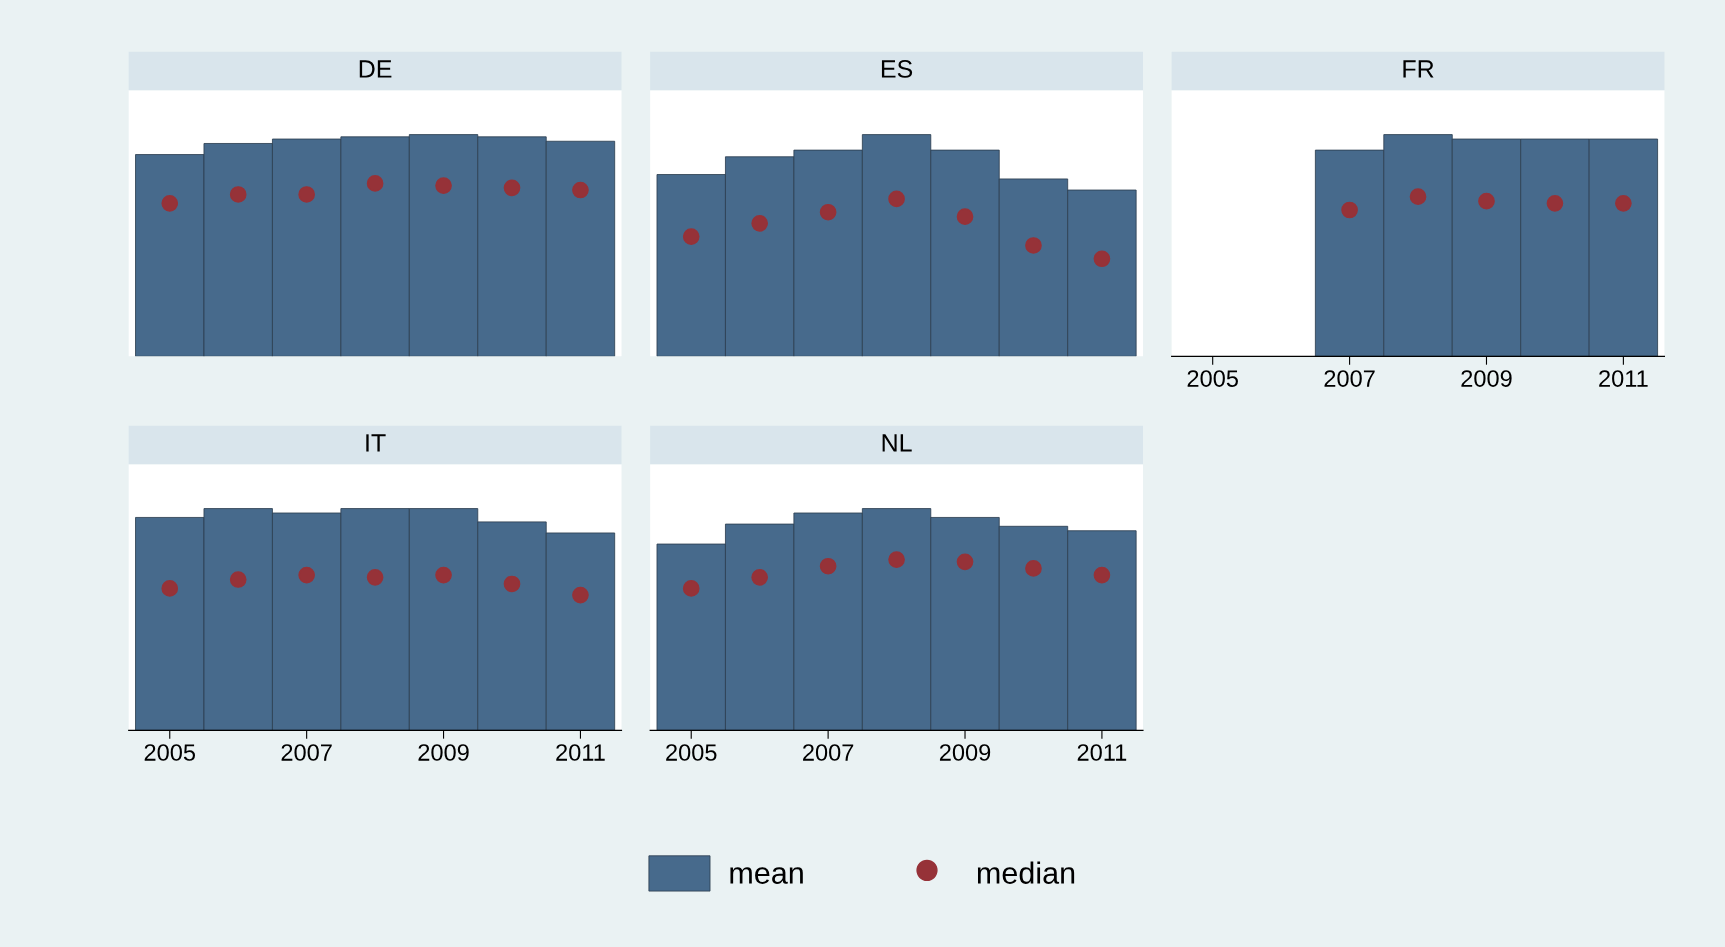  Describe the element at coordinates (375, 69) in the screenshot. I see `chart-title: DE` at that location.